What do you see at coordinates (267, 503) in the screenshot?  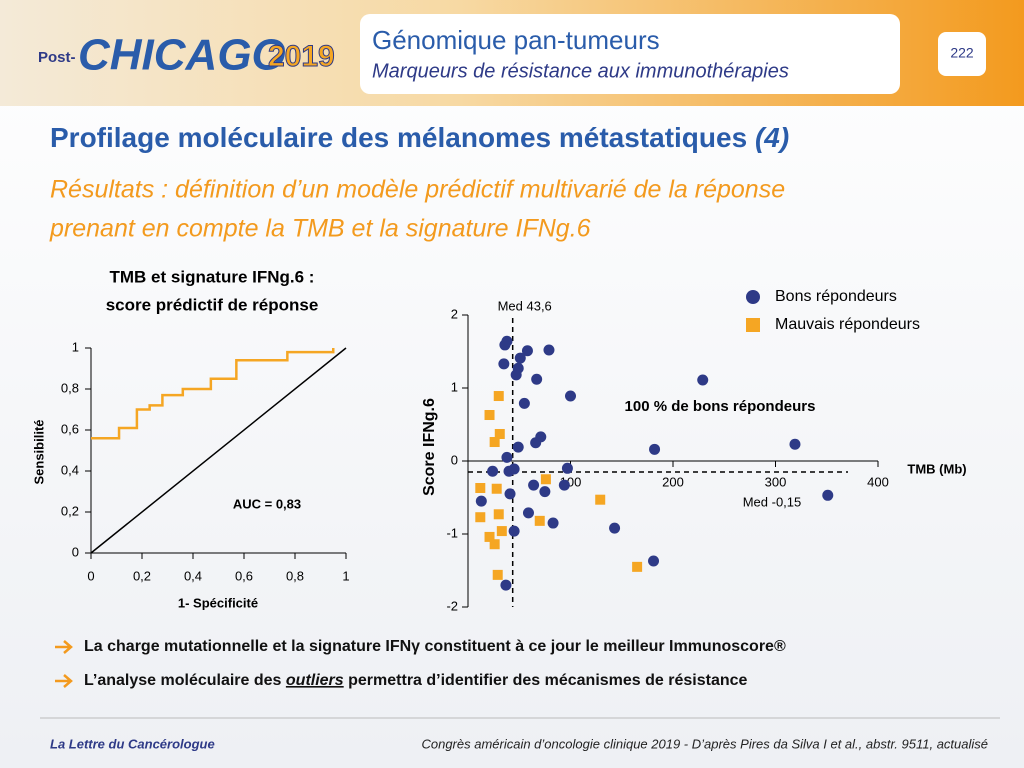 I see `annotation: AUC = 0,83` at bounding box center [267, 503].